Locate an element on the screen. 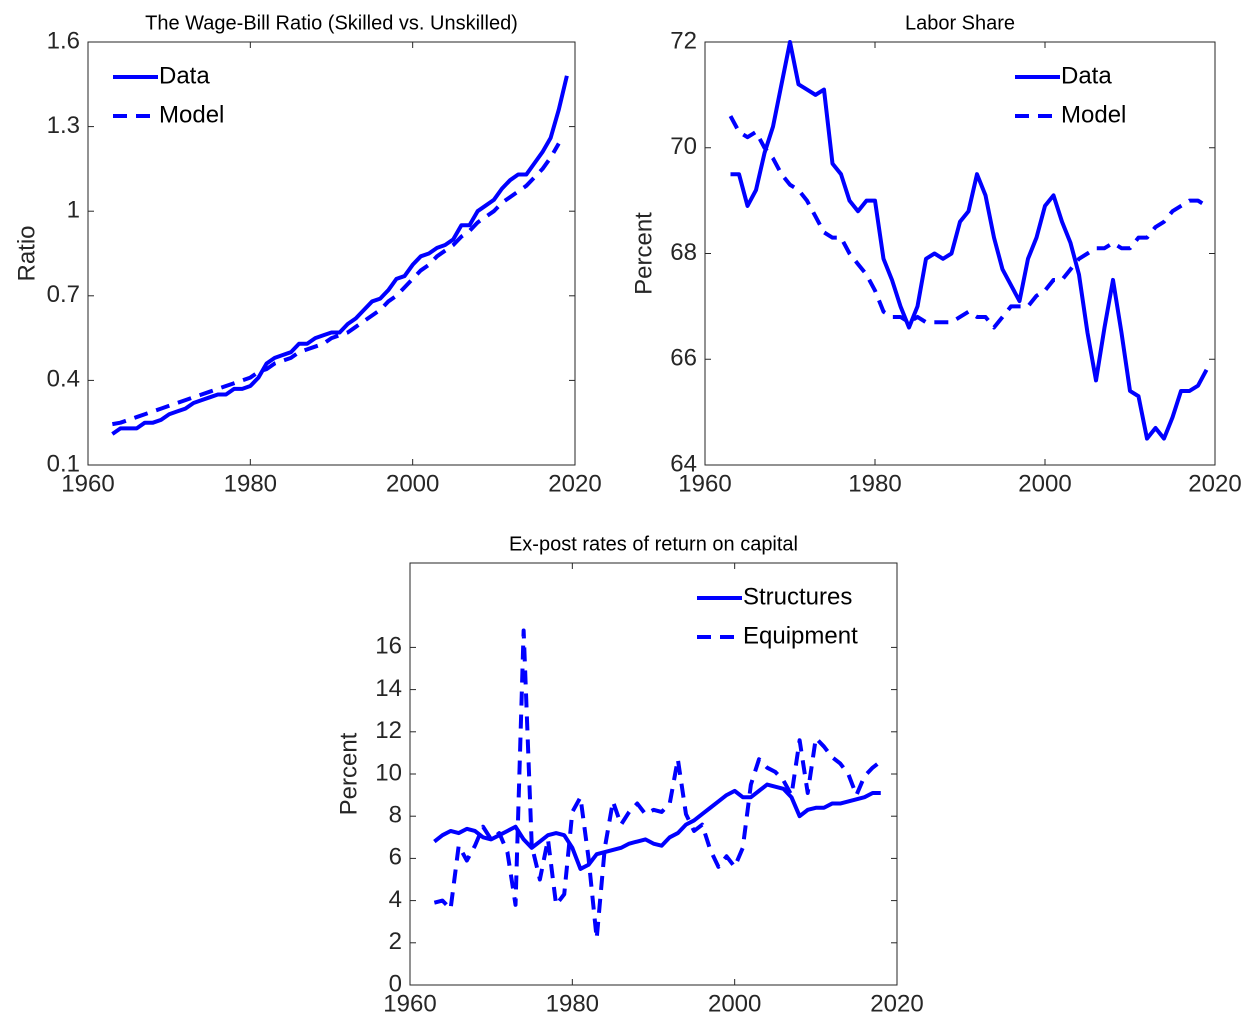 The height and width of the screenshot is (1032, 1258). y-tick-label: 0.1 is located at coordinates (63, 463).